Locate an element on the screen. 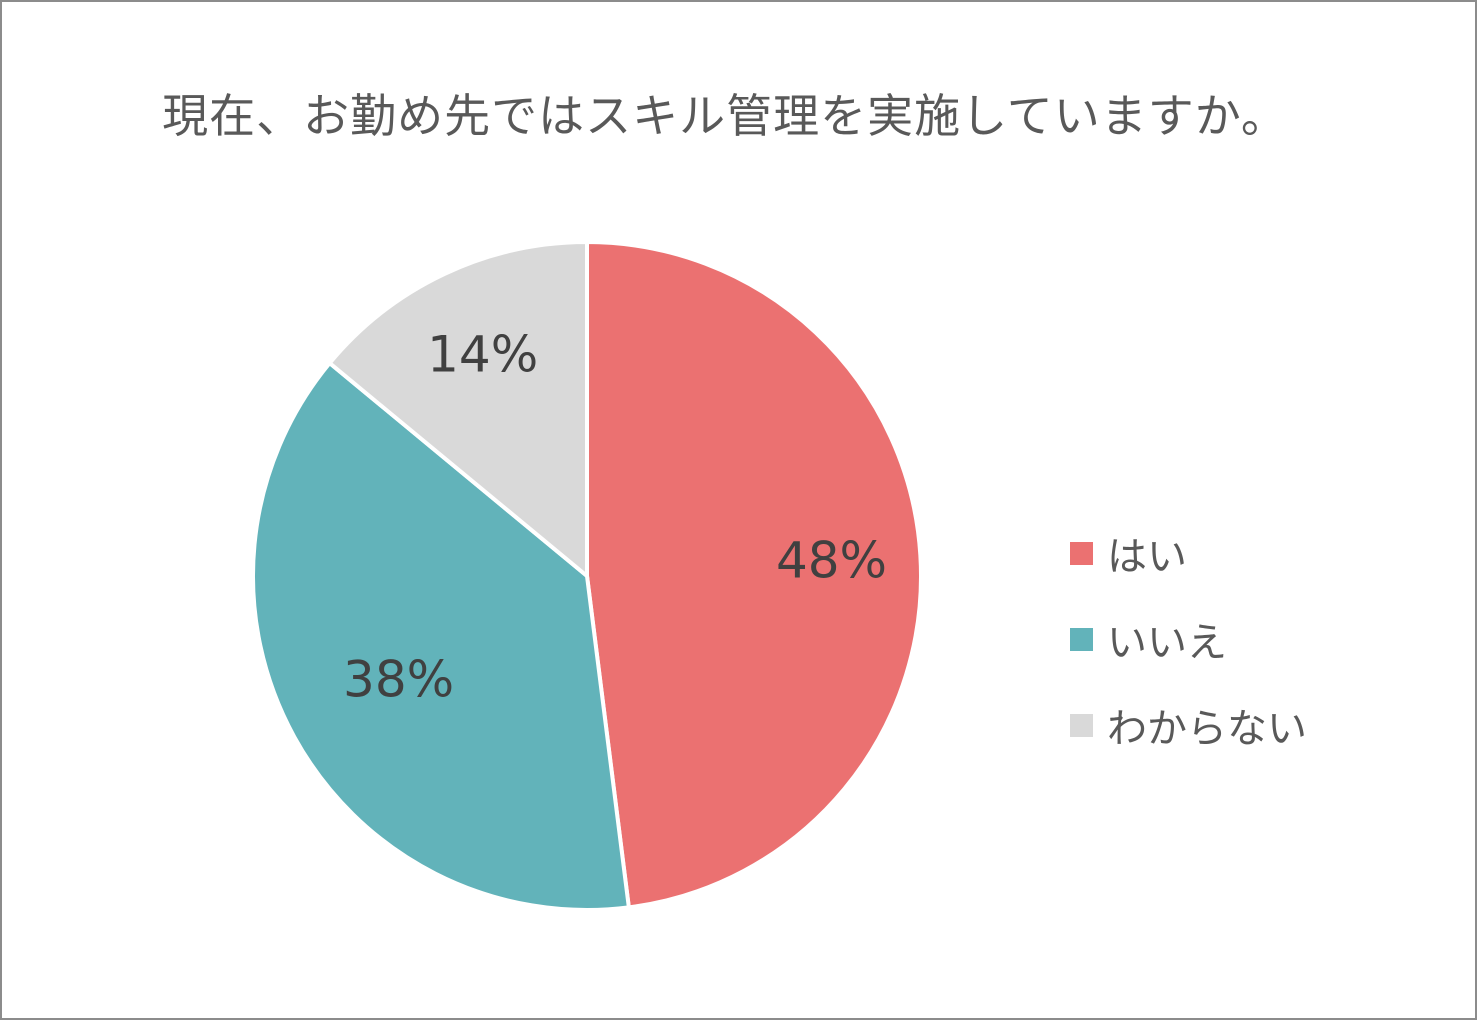  legend-label: いいえ is located at coordinates (1167, 643).